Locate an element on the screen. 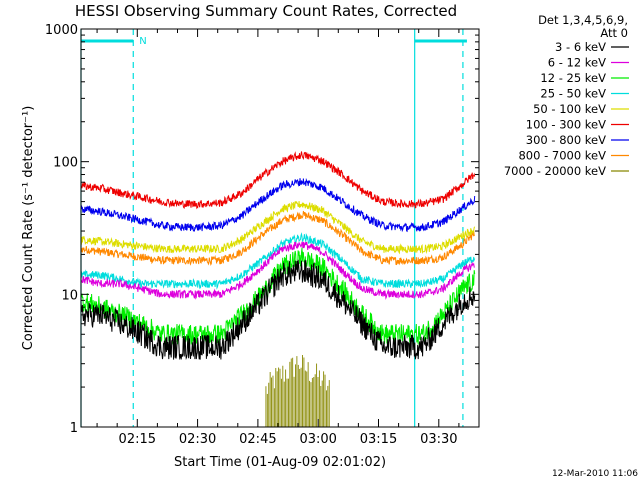 The image size is (640, 480). series-800-7000kev is located at coordinates (278, 238).